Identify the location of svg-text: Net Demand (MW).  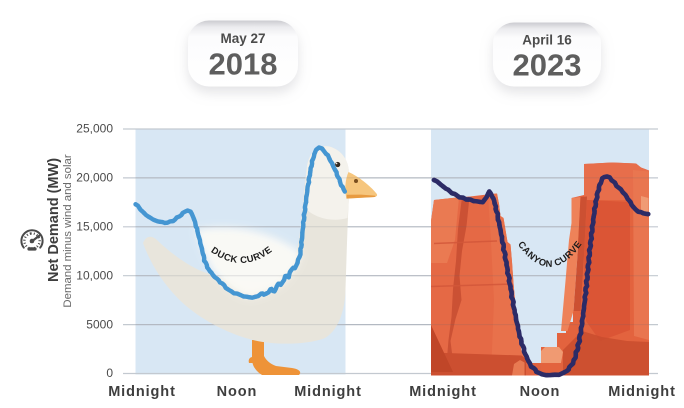
(54, 220).